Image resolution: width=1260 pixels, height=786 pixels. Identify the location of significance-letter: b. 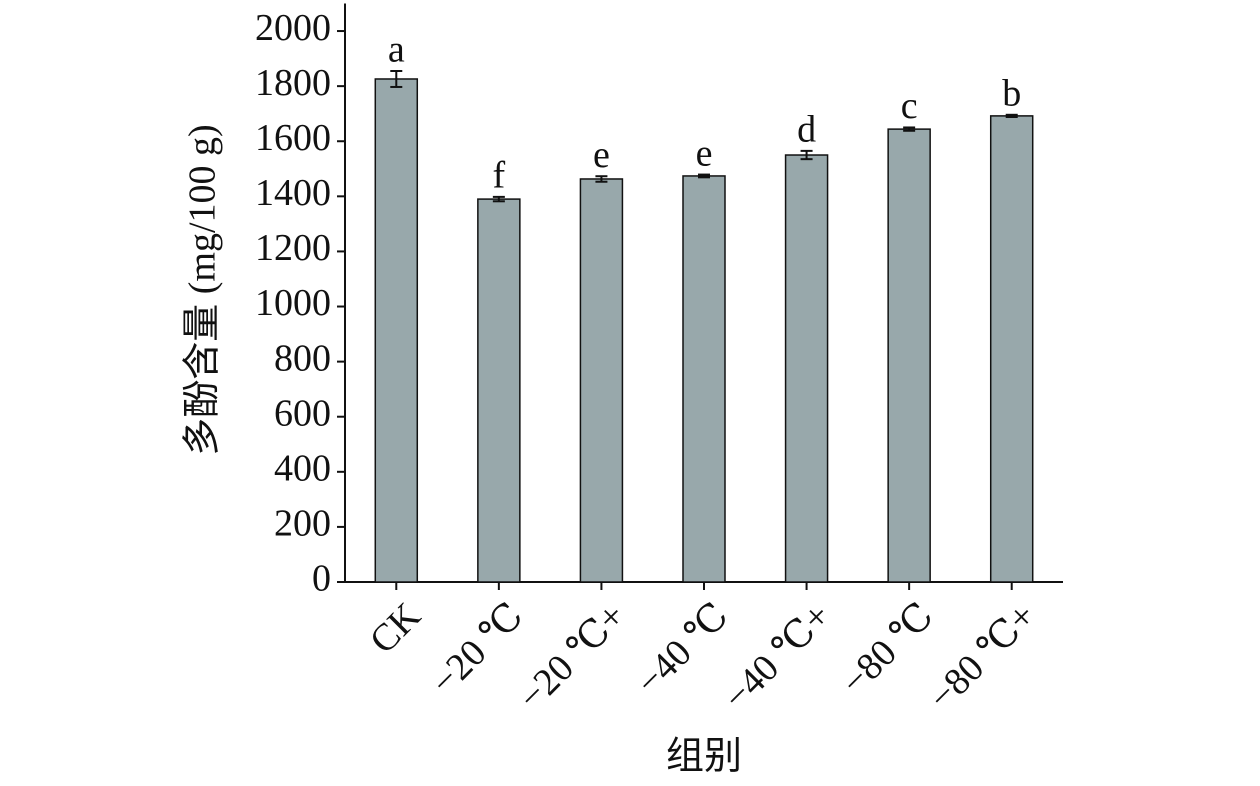
(1011, 94).